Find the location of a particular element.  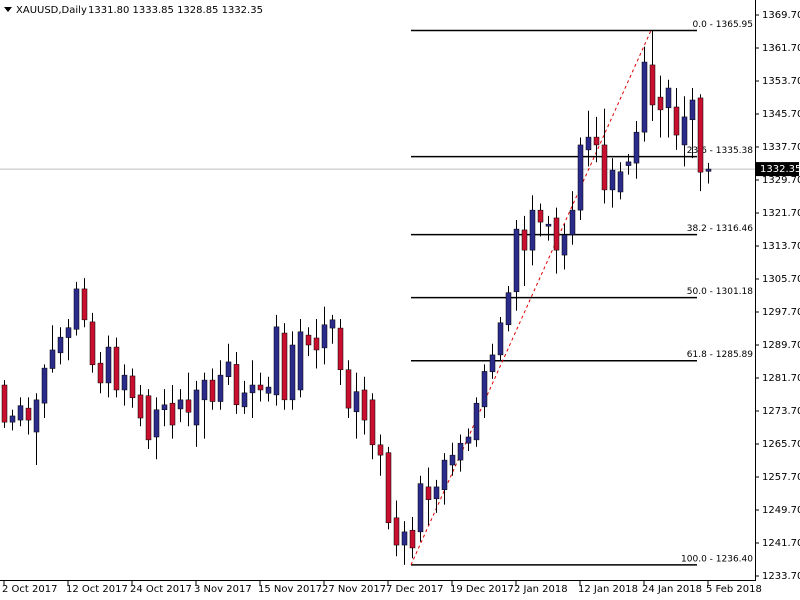

y-tick-label: 1313.70 is located at coordinates (781, 246).